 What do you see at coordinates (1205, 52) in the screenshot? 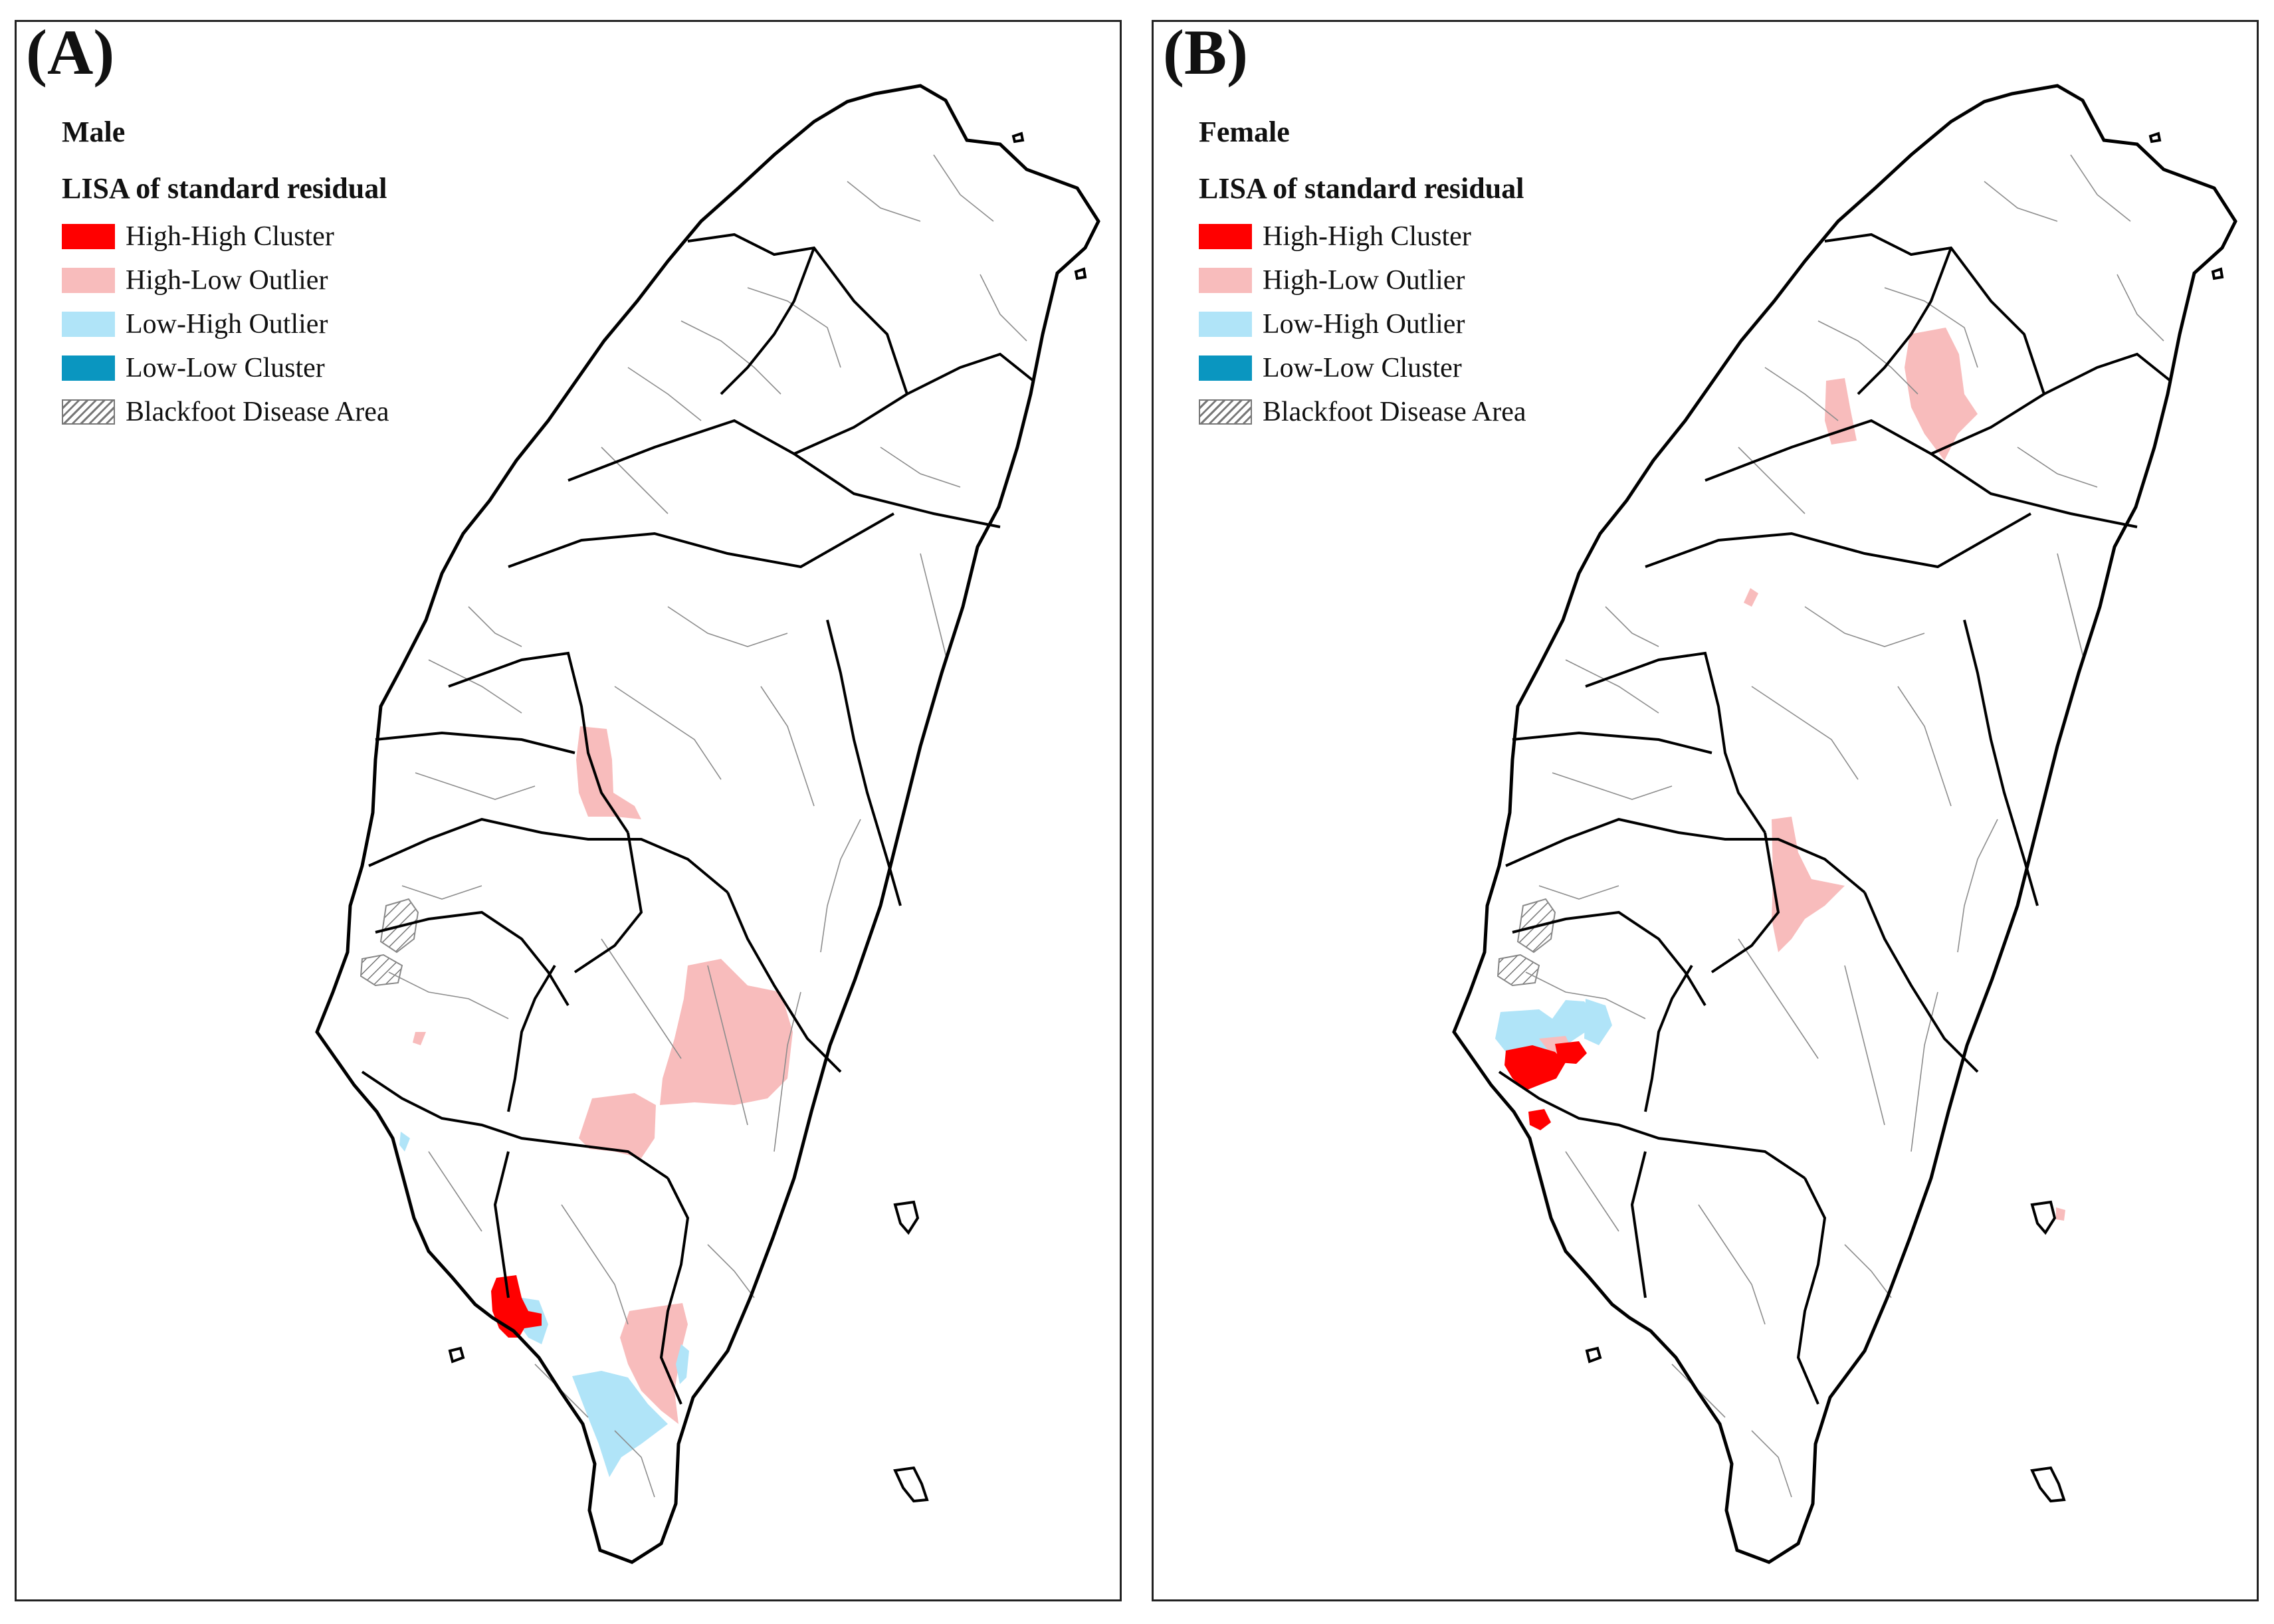
I see `panel-label: (B)` at bounding box center [1205, 52].